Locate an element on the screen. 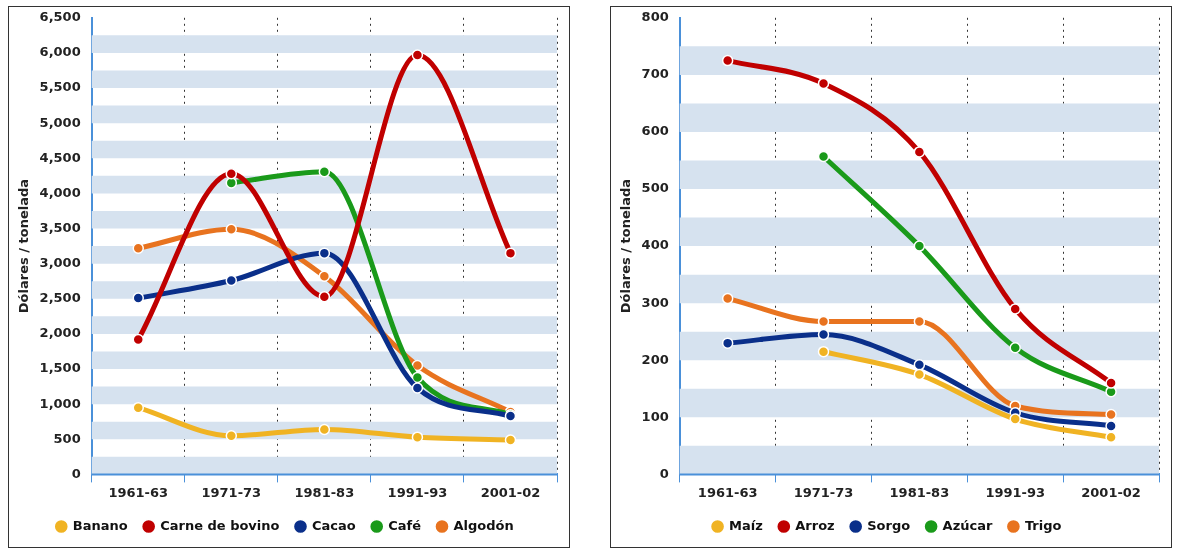  legend-label: Arroz is located at coordinates (815, 525).